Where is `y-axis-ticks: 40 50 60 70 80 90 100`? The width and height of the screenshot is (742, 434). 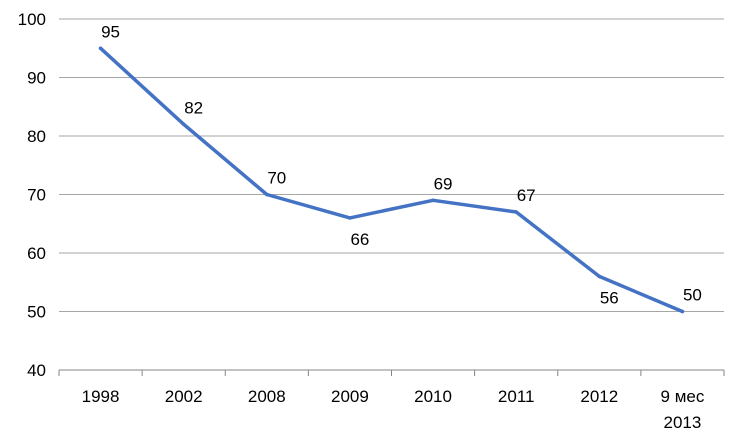
y-axis-ticks: 40 50 60 70 80 90 100 is located at coordinates (32, 195).